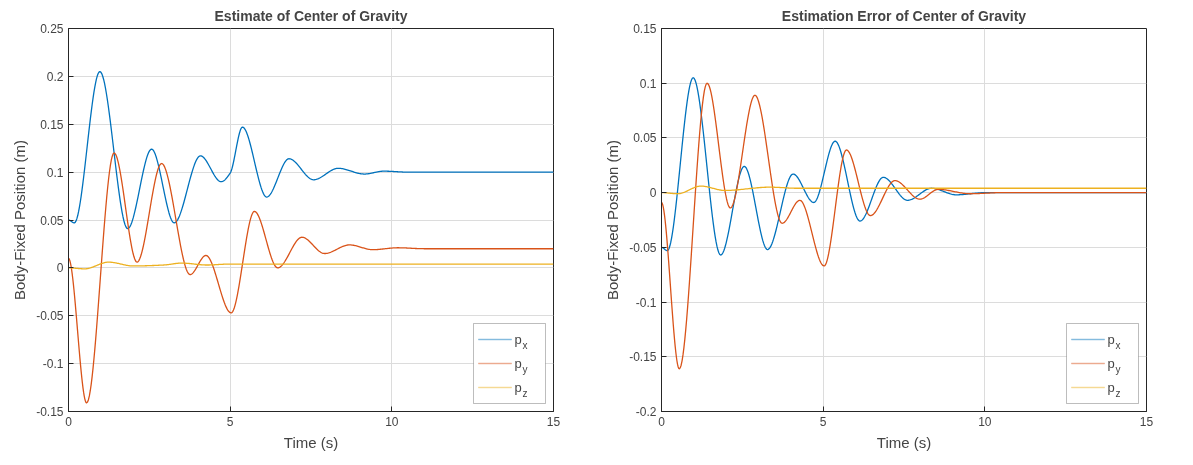 This screenshot has width=1193, height=465. I want to click on chart-title: Estimation Error of Center of Gravity, so click(904, 15).